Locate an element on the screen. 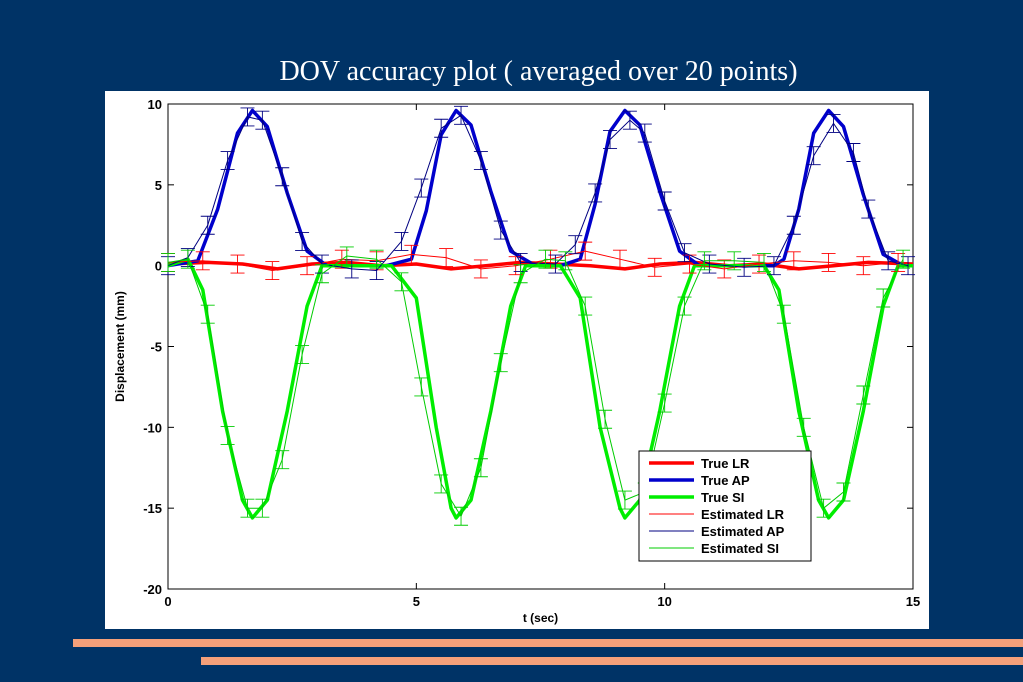 This screenshot has width=1023, height=682. series-line-estimated-lr is located at coordinates (533, 260).